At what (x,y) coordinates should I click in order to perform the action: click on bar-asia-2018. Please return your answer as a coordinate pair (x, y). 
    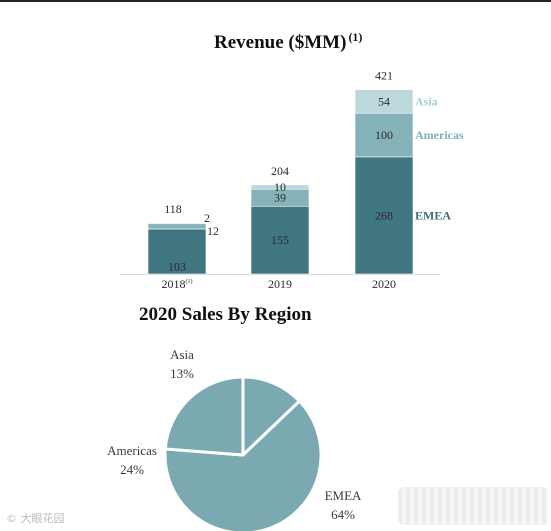
    Looking at the image, I should click on (177, 223).